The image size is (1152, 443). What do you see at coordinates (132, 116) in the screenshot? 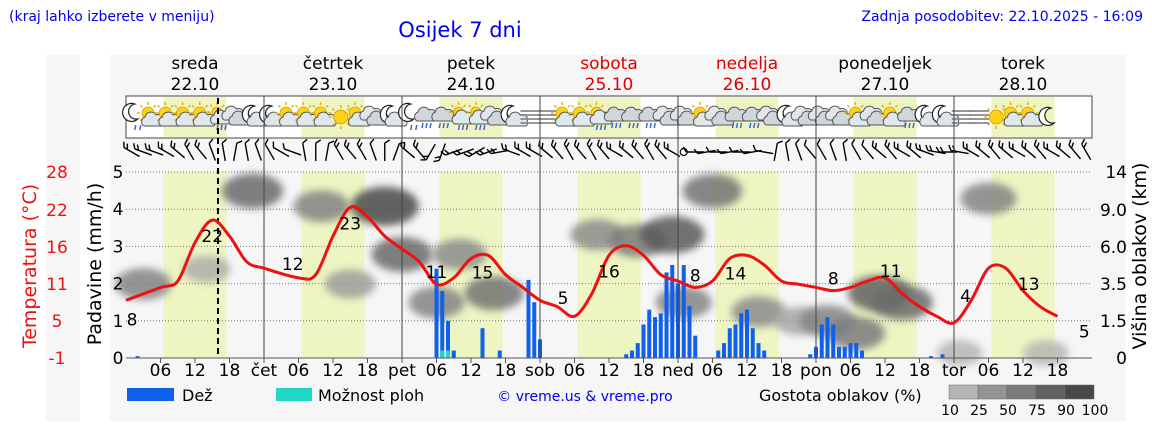
I see `moon-rain-icon` at bounding box center [132, 116].